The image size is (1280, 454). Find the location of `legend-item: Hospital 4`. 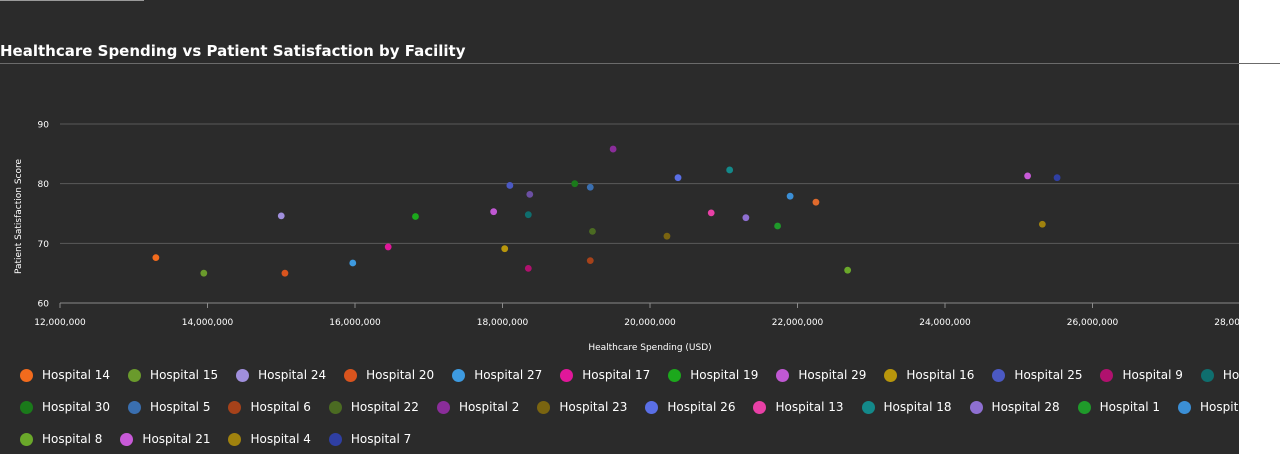

legend-item: Hospital 4 is located at coordinates (269, 439).